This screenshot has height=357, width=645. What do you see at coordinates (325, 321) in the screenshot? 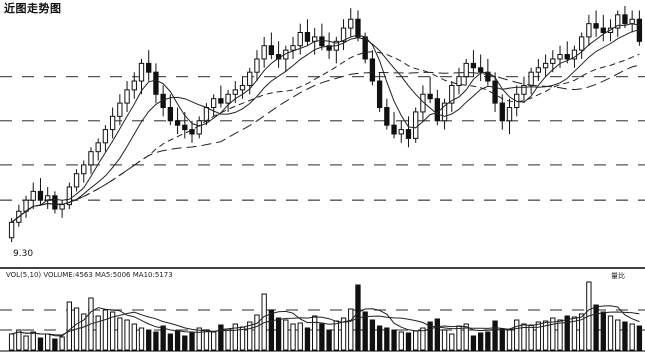
I see `volume-ma5-line` at bounding box center [325, 321].